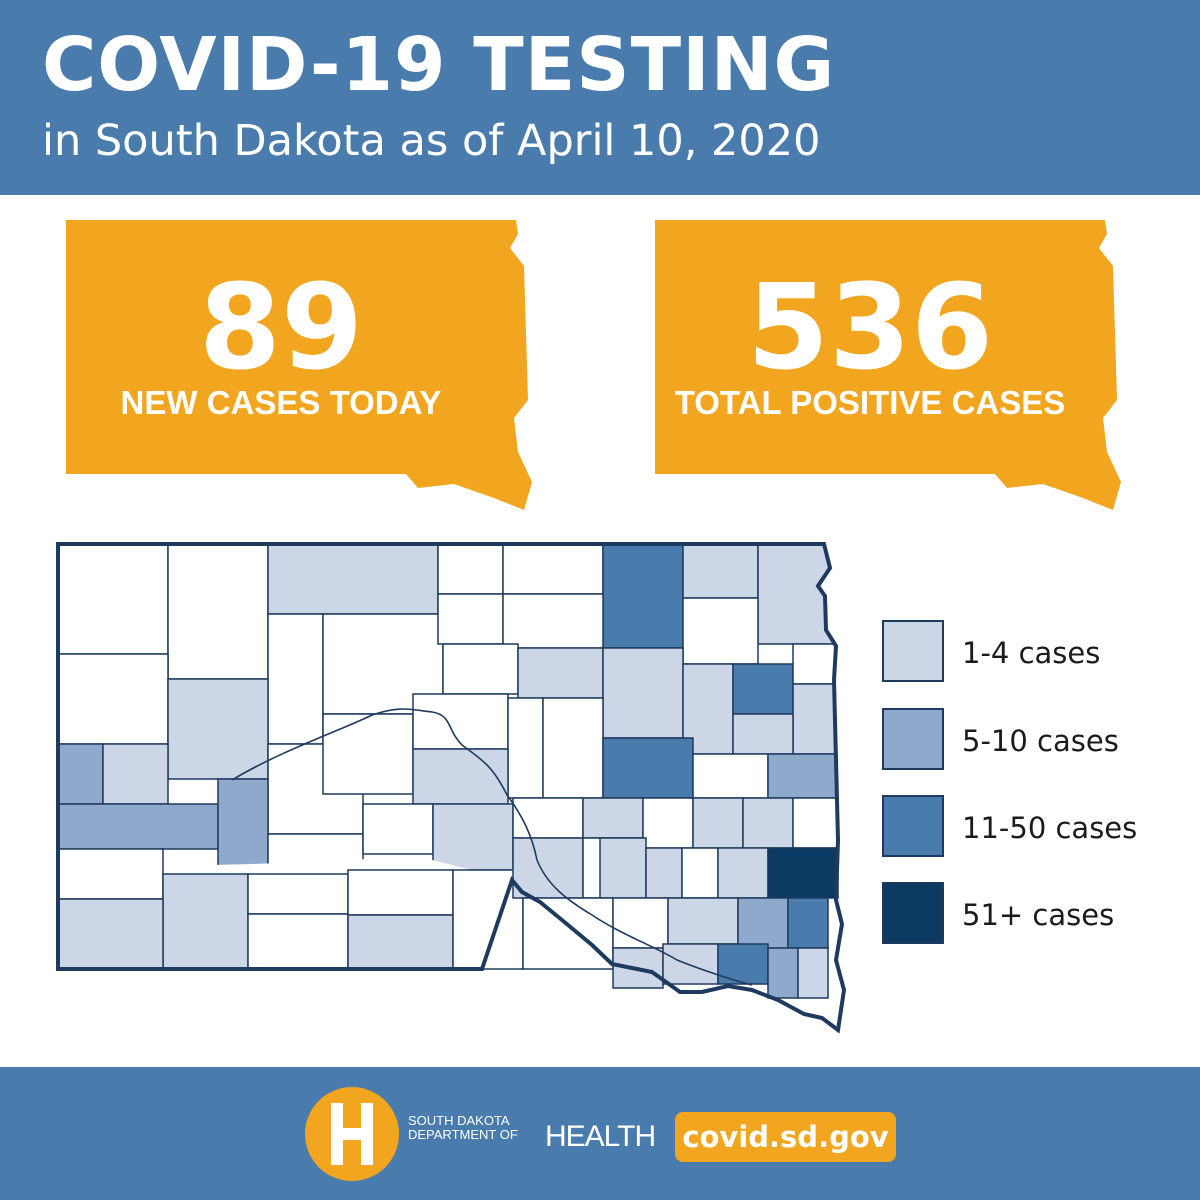 This screenshot has width=1200, height=1200. What do you see at coordinates (870, 402) in the screenshot?
I see `total-cases-label: TOTAL POSITIVE CASES` at bounding box center [870, 402].